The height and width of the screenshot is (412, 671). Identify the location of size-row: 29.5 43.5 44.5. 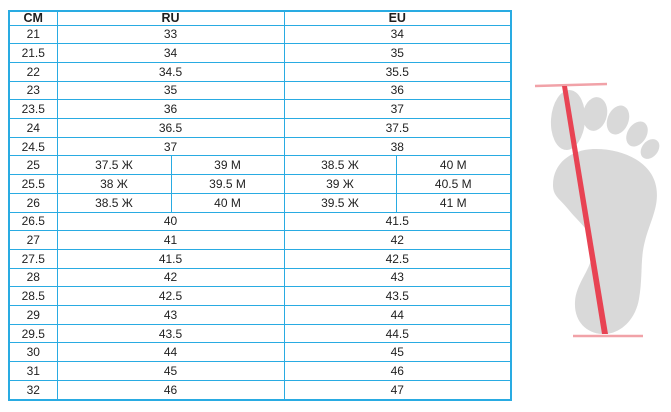
(260, 333).